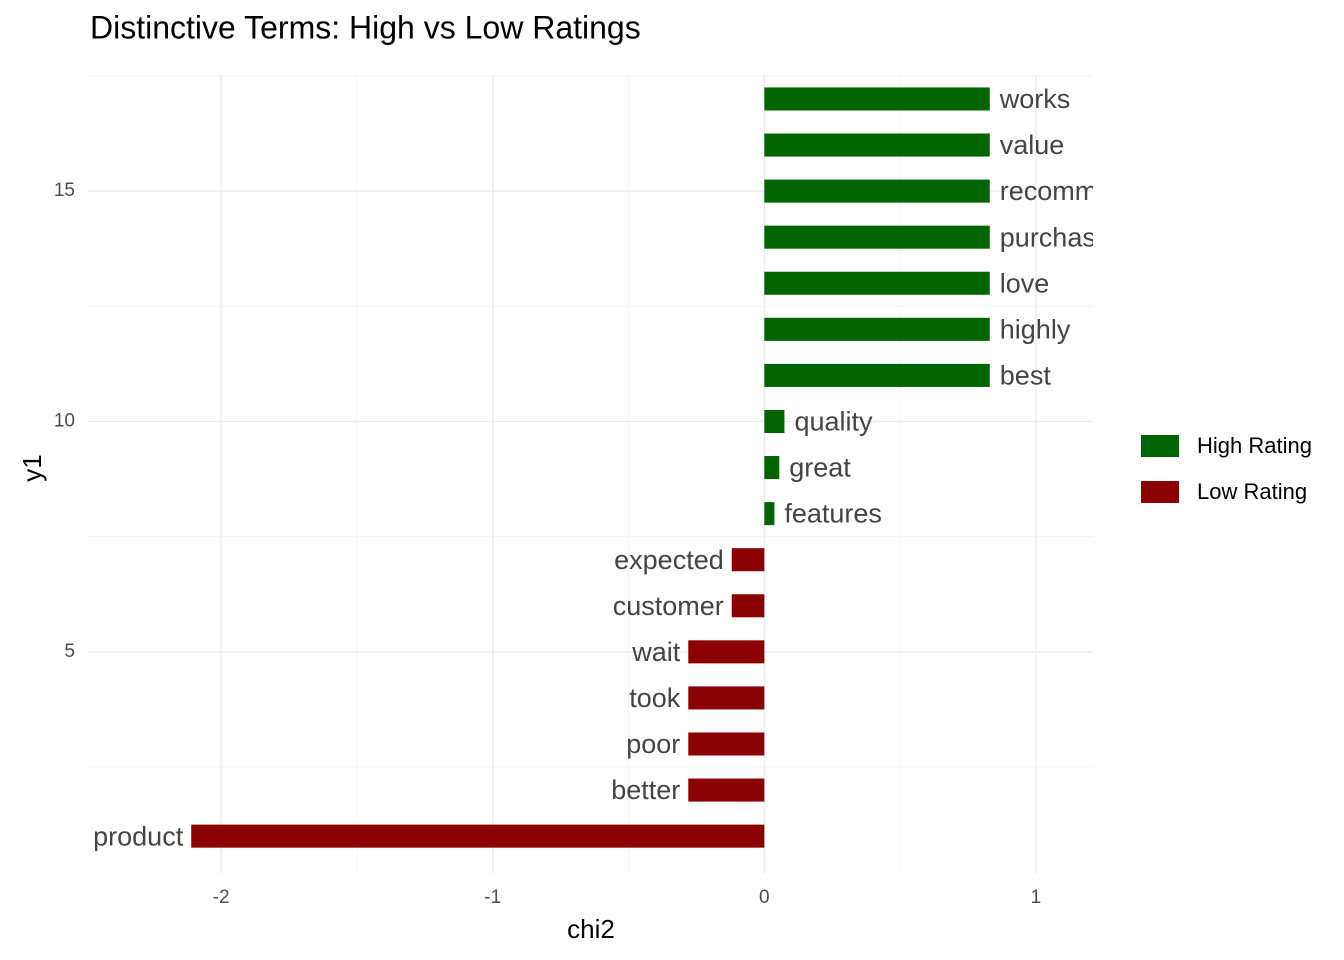 The image size is (1344, 960). I want to click on y-tick-label: 10, so click(64, 420).